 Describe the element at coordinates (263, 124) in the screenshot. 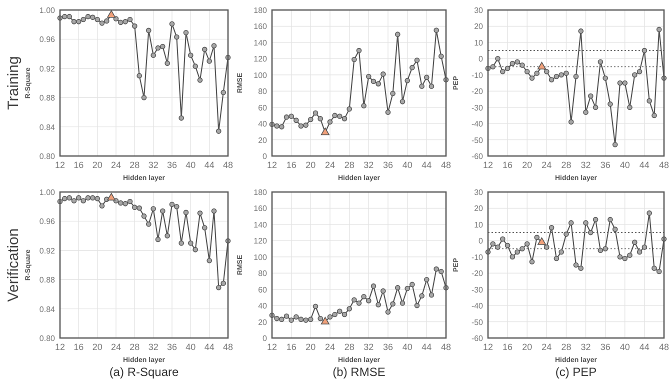

I see `y-tick-label: 40` at that location.